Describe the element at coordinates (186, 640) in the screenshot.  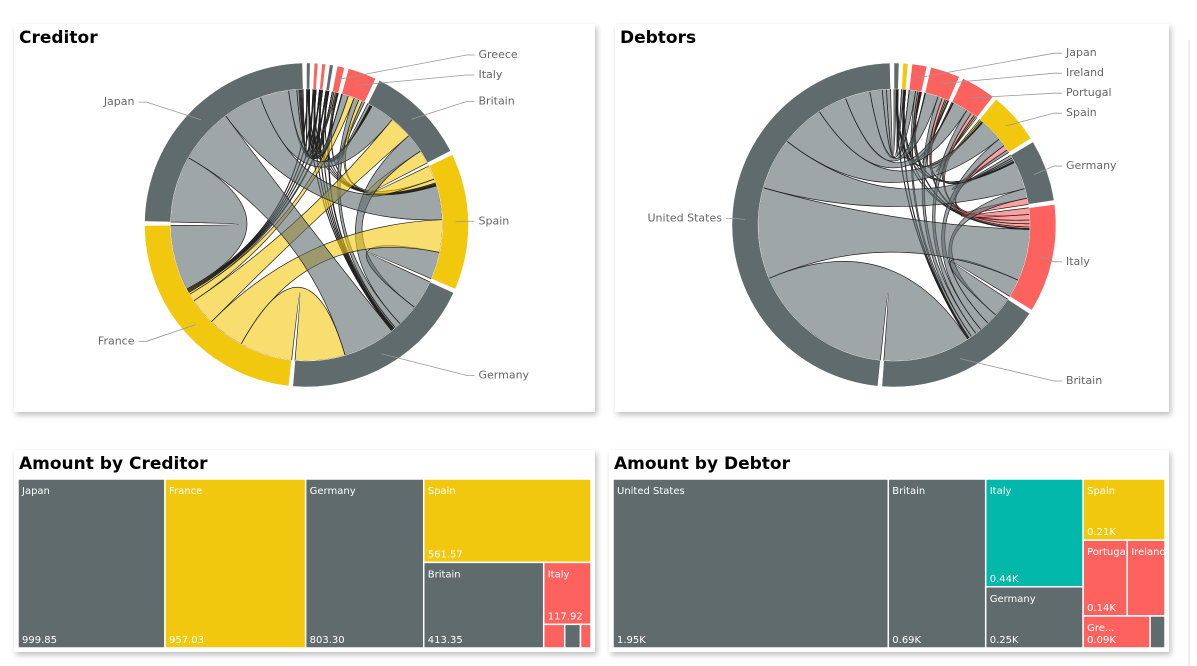
I see `tile-value: 957.03` at that location.